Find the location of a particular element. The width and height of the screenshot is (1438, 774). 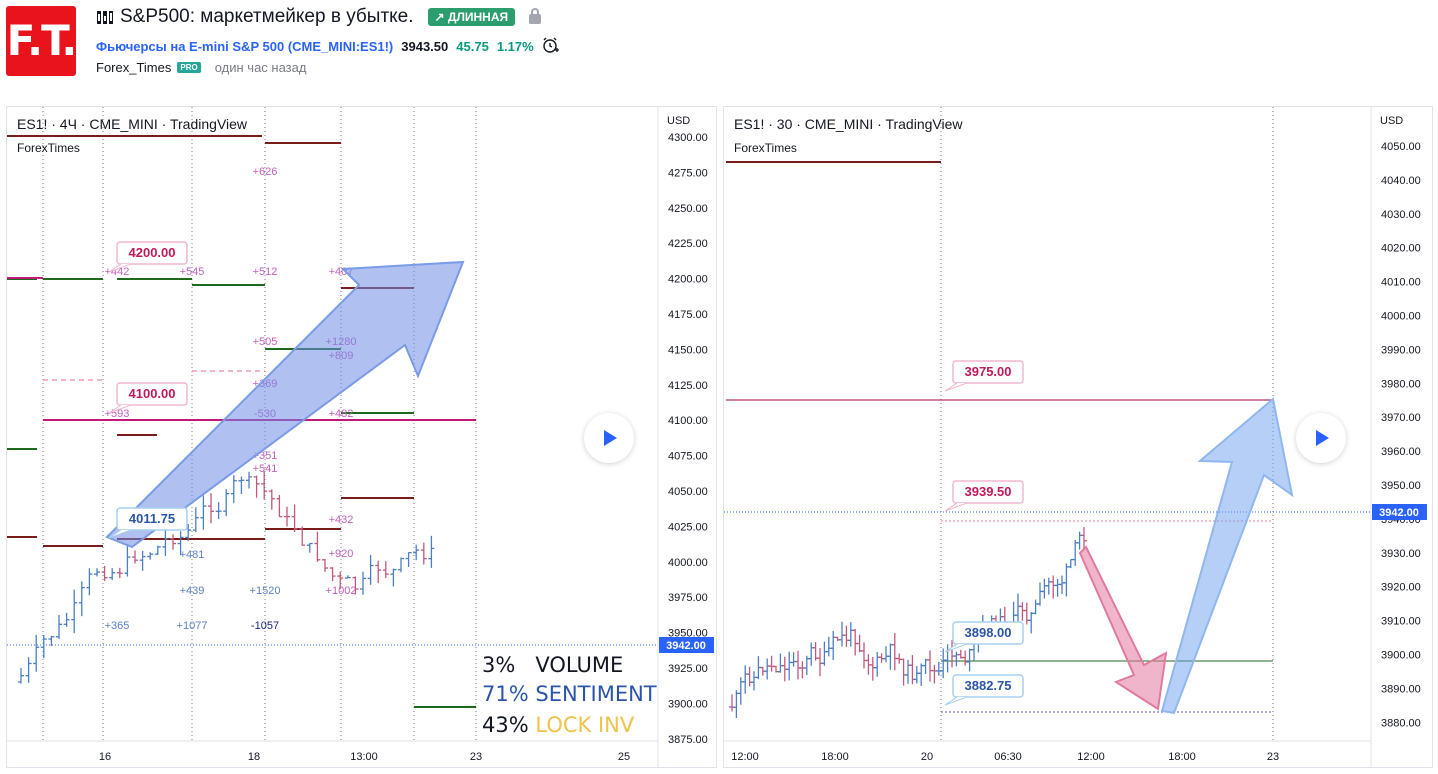

time-tick-label: 18 is located at coordinates (254, 757).